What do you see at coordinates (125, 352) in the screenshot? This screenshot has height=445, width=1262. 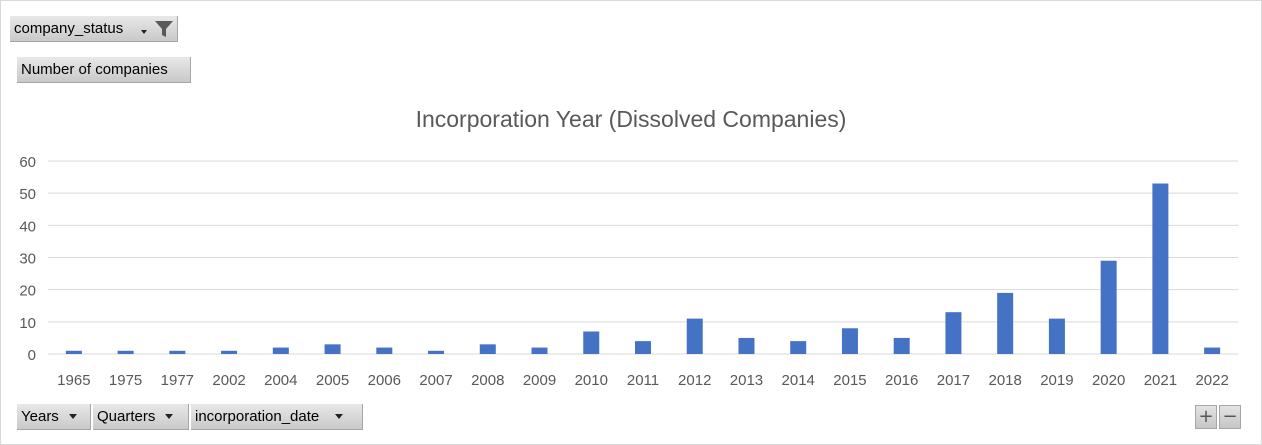 I see `bar-1975` at bounding box center [125, 352].